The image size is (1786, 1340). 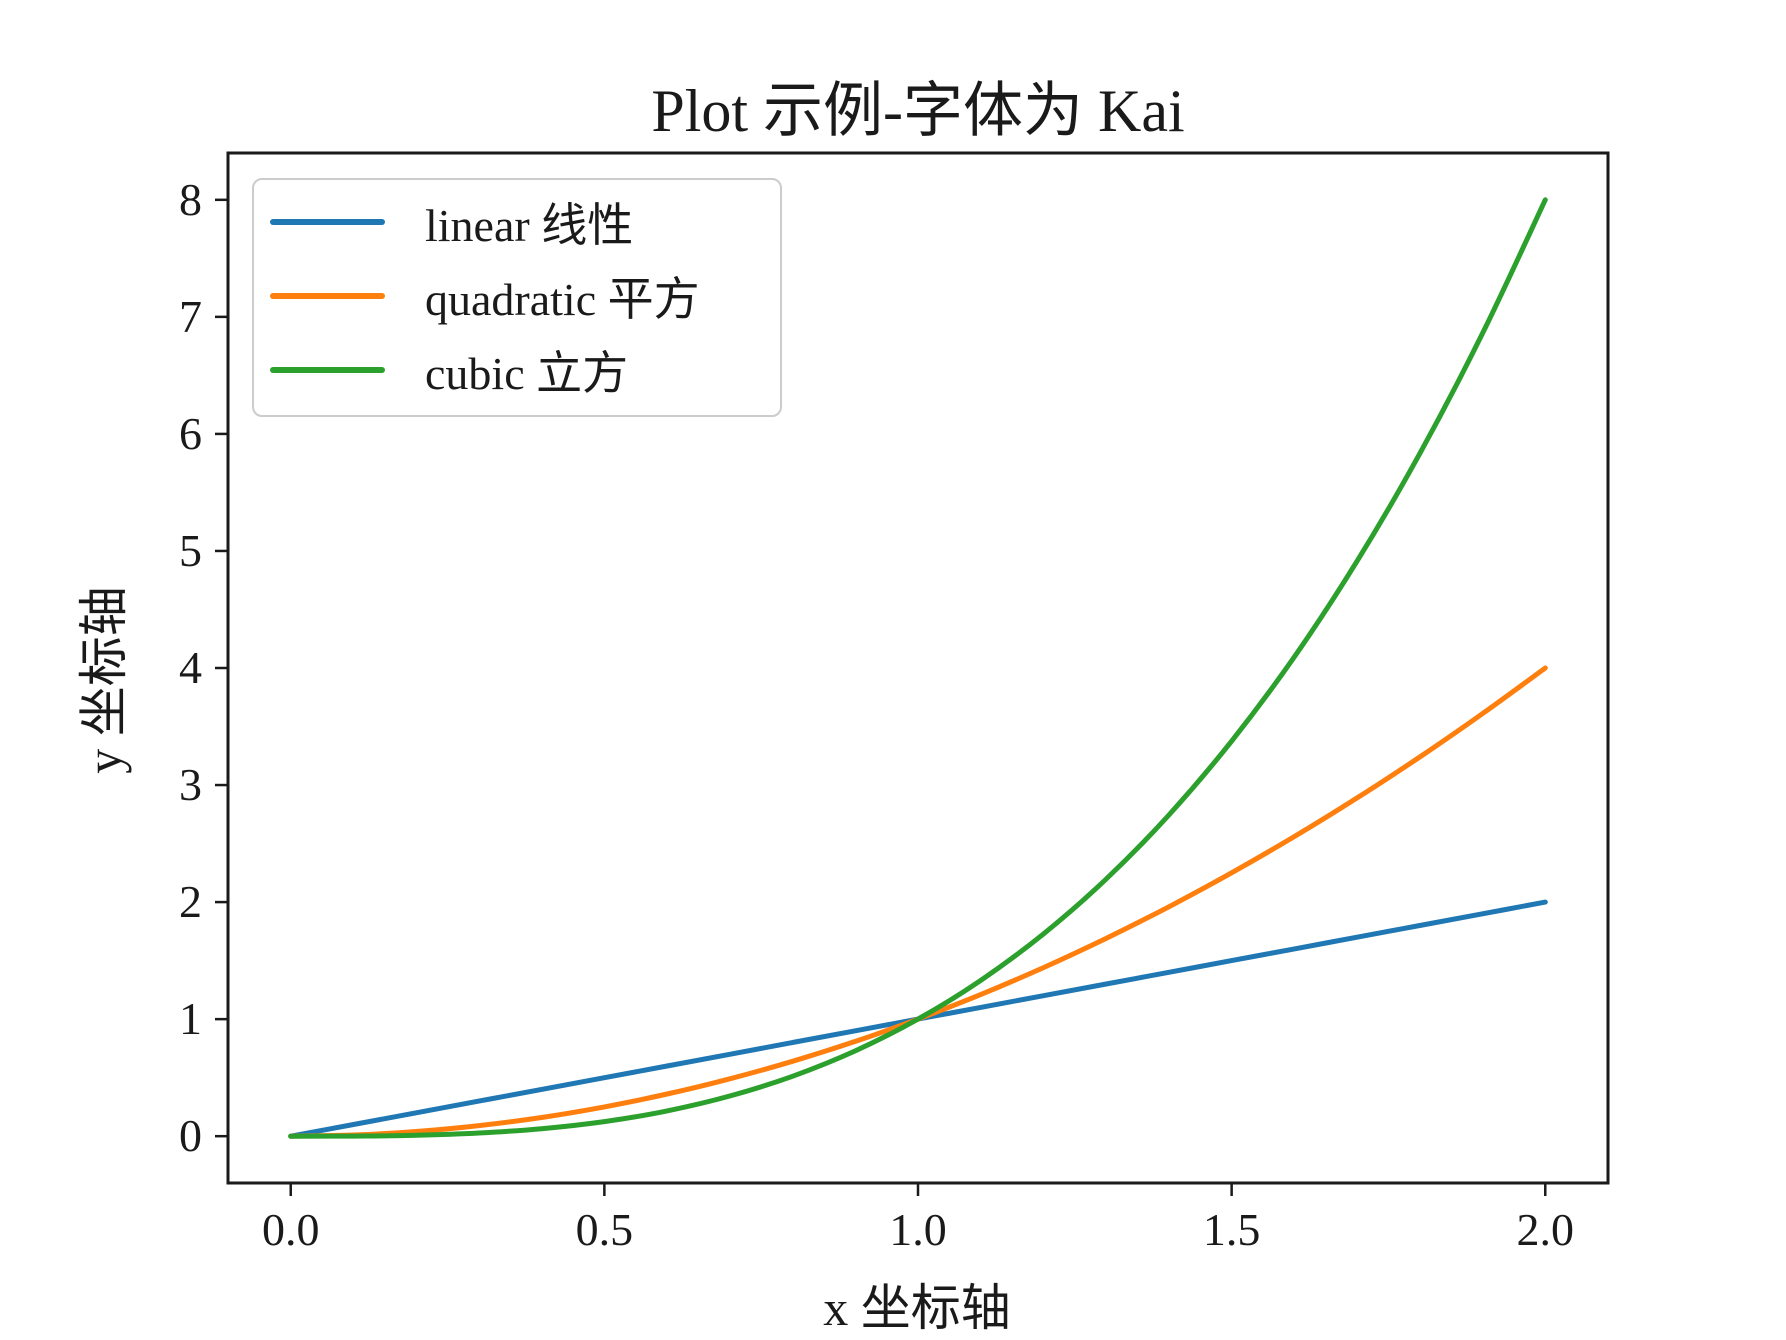 I want to click on y-axis-label: y 坐标轴, so click(x=104, y=680).